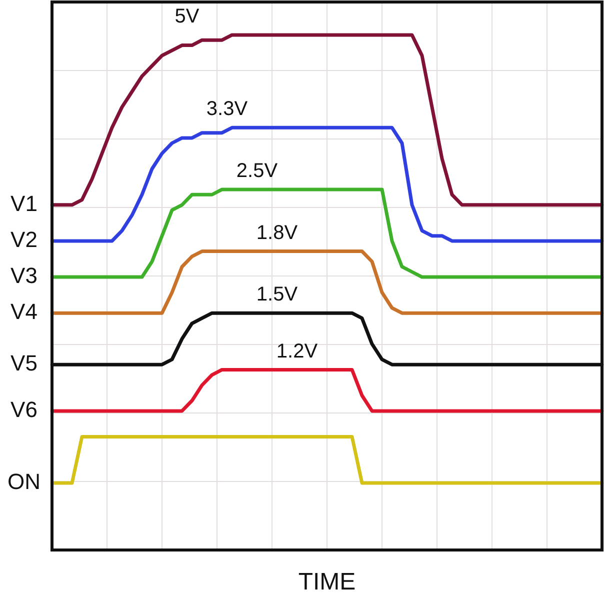 This screenshot has height=600, width=604. I want to click on text: 5V, so click(187, 16).